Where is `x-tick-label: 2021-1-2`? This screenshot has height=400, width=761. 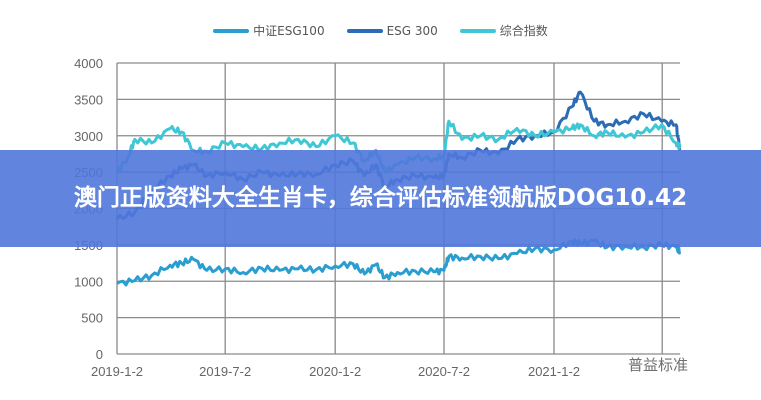 x-tick-label: 2021-1-2 is located at coordinates (554, 371).